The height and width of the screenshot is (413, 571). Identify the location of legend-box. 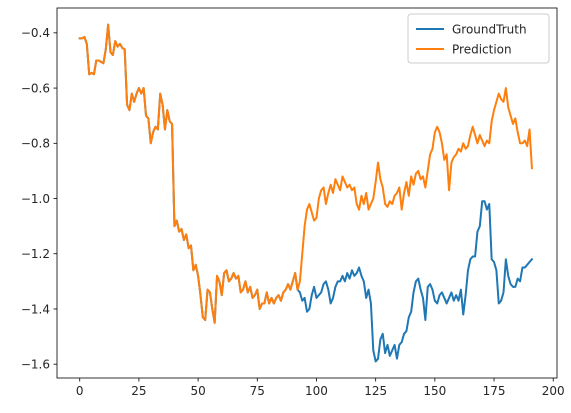
(478, 38).